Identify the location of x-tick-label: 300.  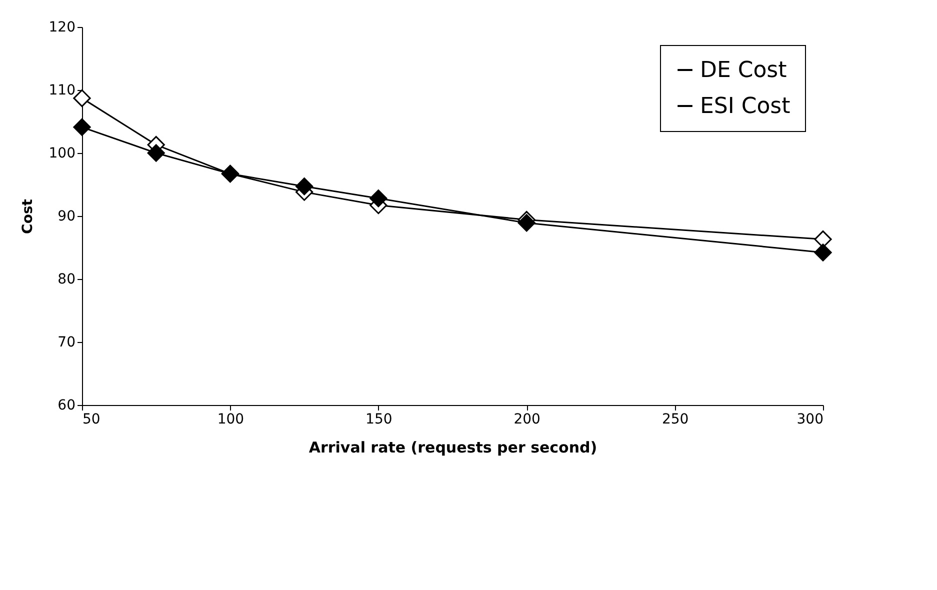
(810, 420).